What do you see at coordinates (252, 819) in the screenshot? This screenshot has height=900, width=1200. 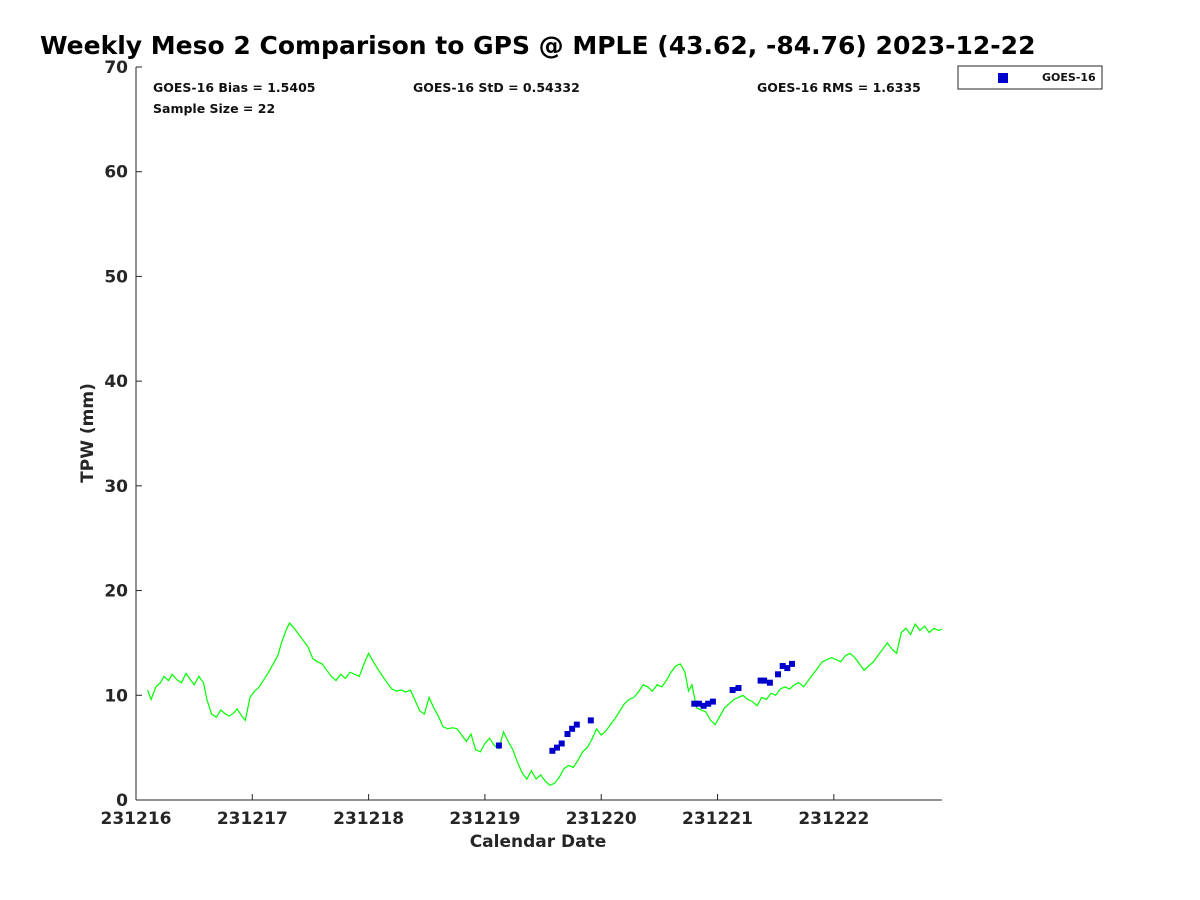 I see `x-tick-label: 231217` at bounding box center [252, 819].